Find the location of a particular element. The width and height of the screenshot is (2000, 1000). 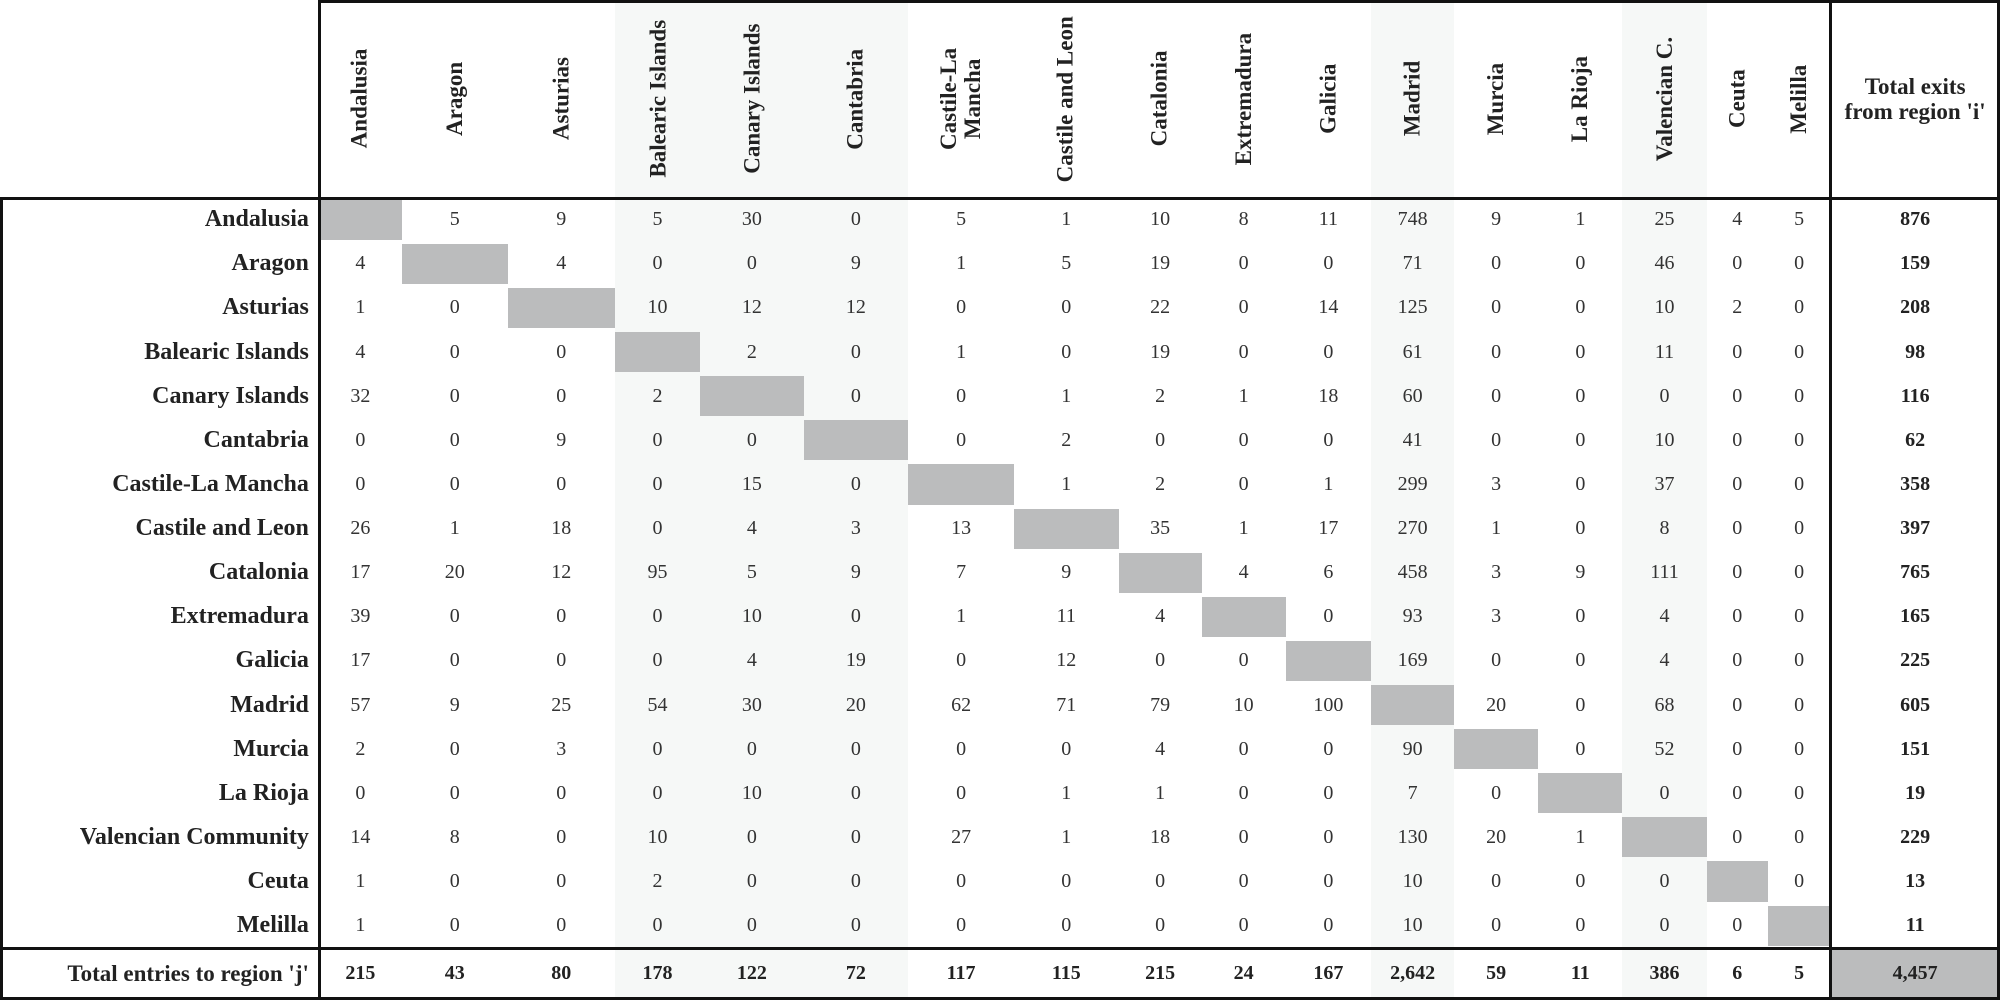

row-total: 11 is located at coordinates (1915, 925).